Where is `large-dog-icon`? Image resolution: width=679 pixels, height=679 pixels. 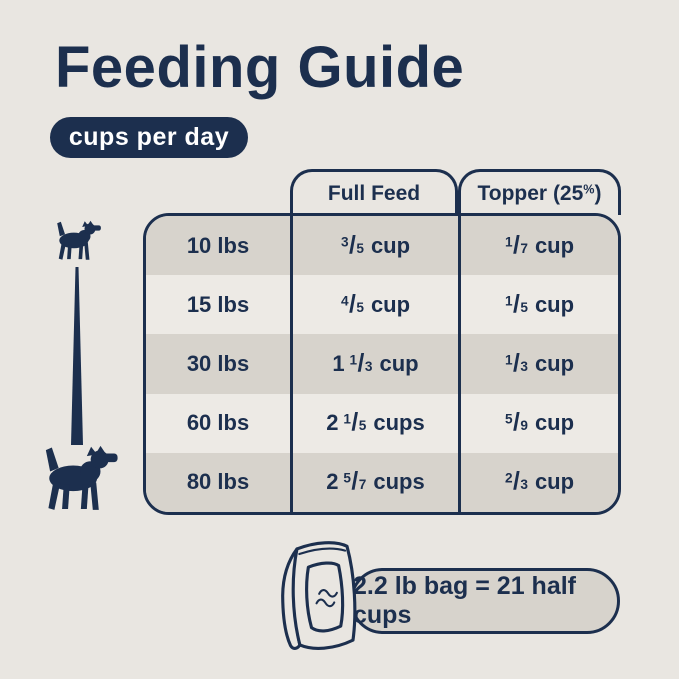
large-dog-icon is located at coordinates (81, 477).